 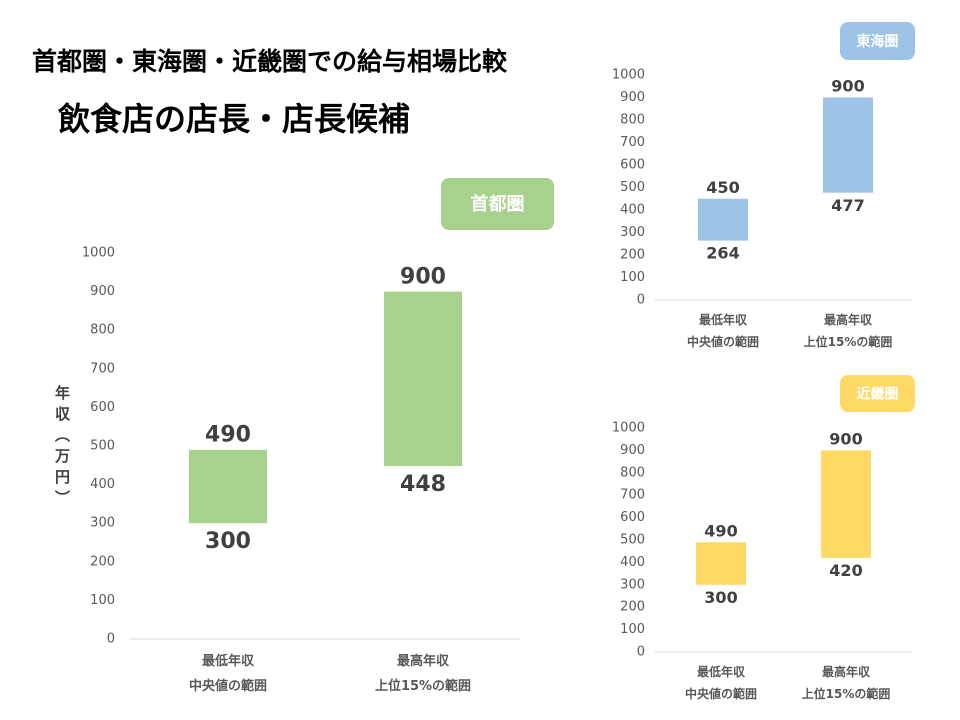 What do you see at coordinates (62, 447) in the screenshot?
I see `y-axis-label: 年収（万円）` at bounding box center [62, 447].